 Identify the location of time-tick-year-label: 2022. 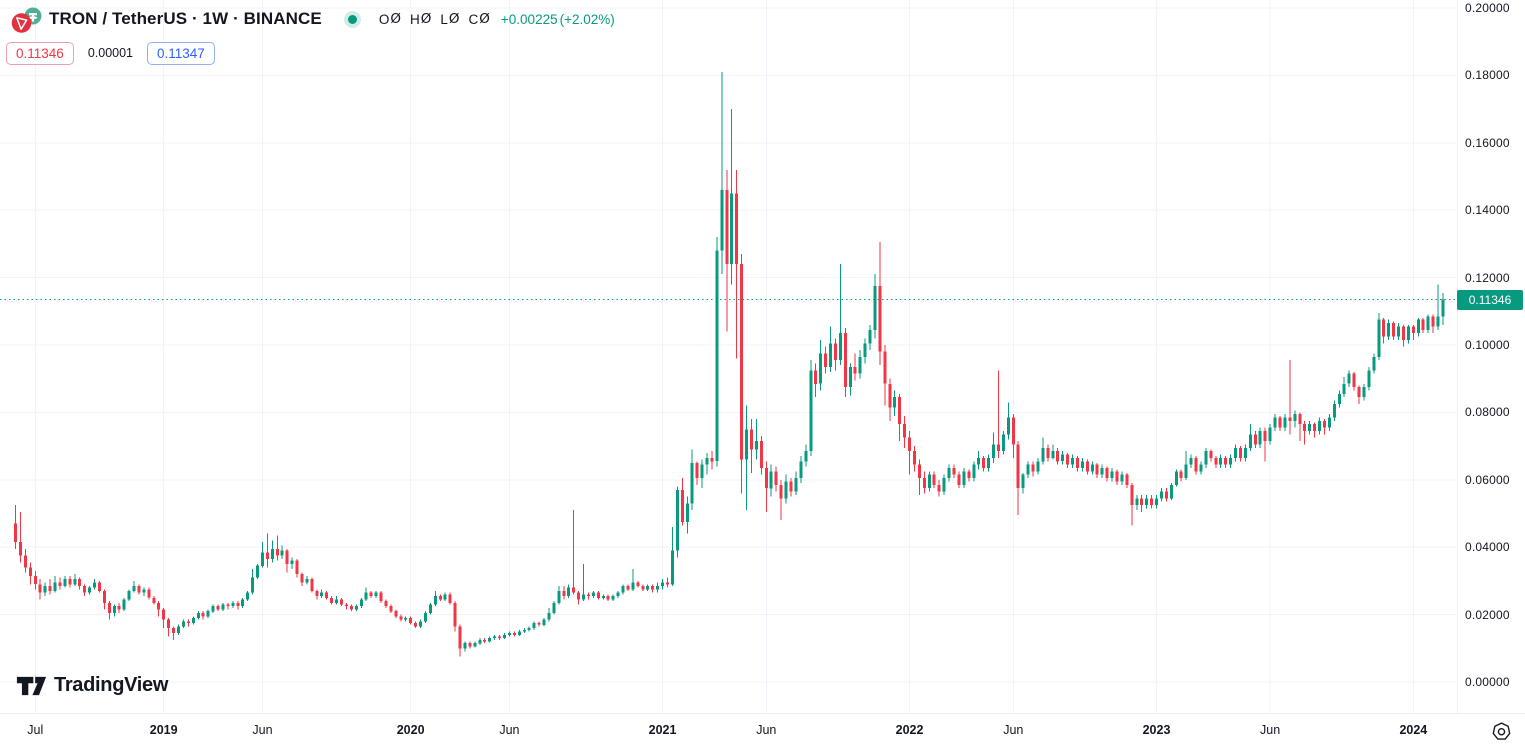
(909, 730).